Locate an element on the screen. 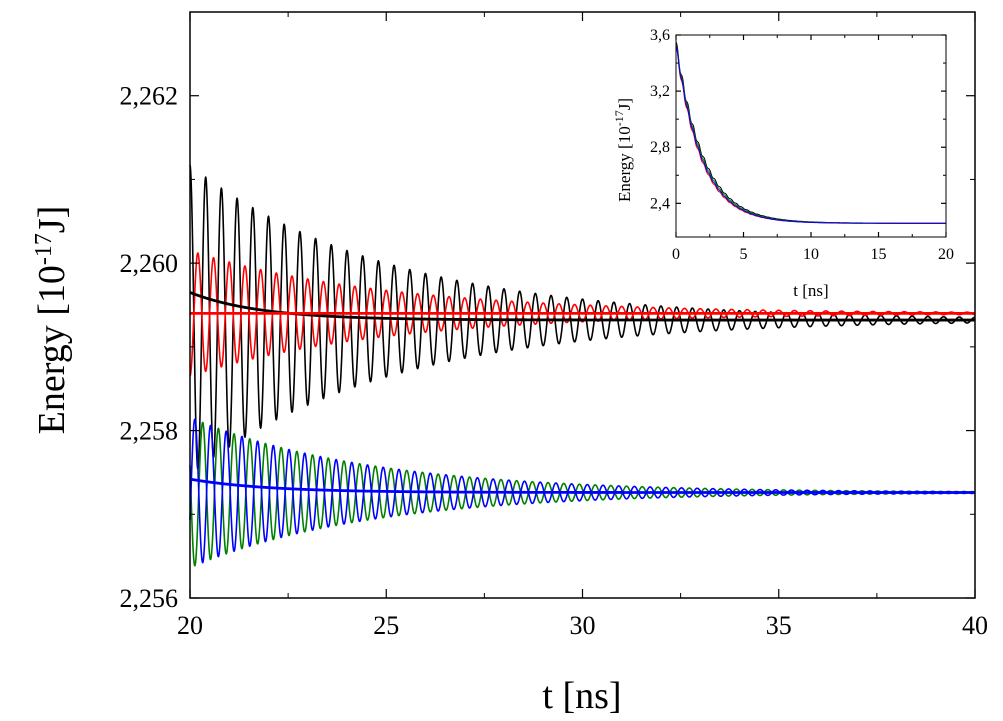 The width and height of the screenshot is (1003, 721). inset-y-tick-label: 3,6 is located at coordinates (660, 35).